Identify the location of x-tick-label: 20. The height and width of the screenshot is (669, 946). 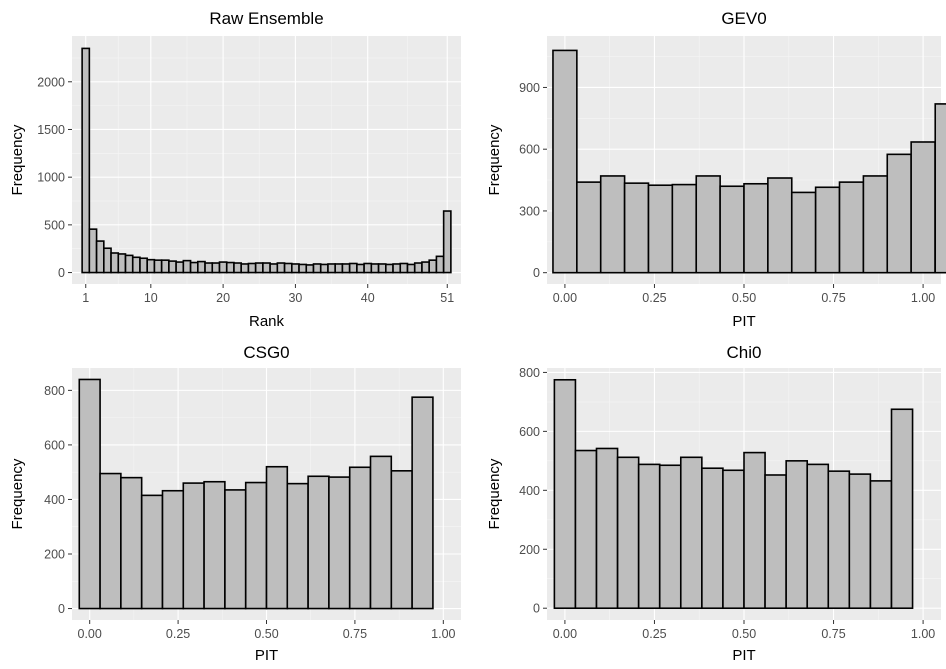
(223, 298).